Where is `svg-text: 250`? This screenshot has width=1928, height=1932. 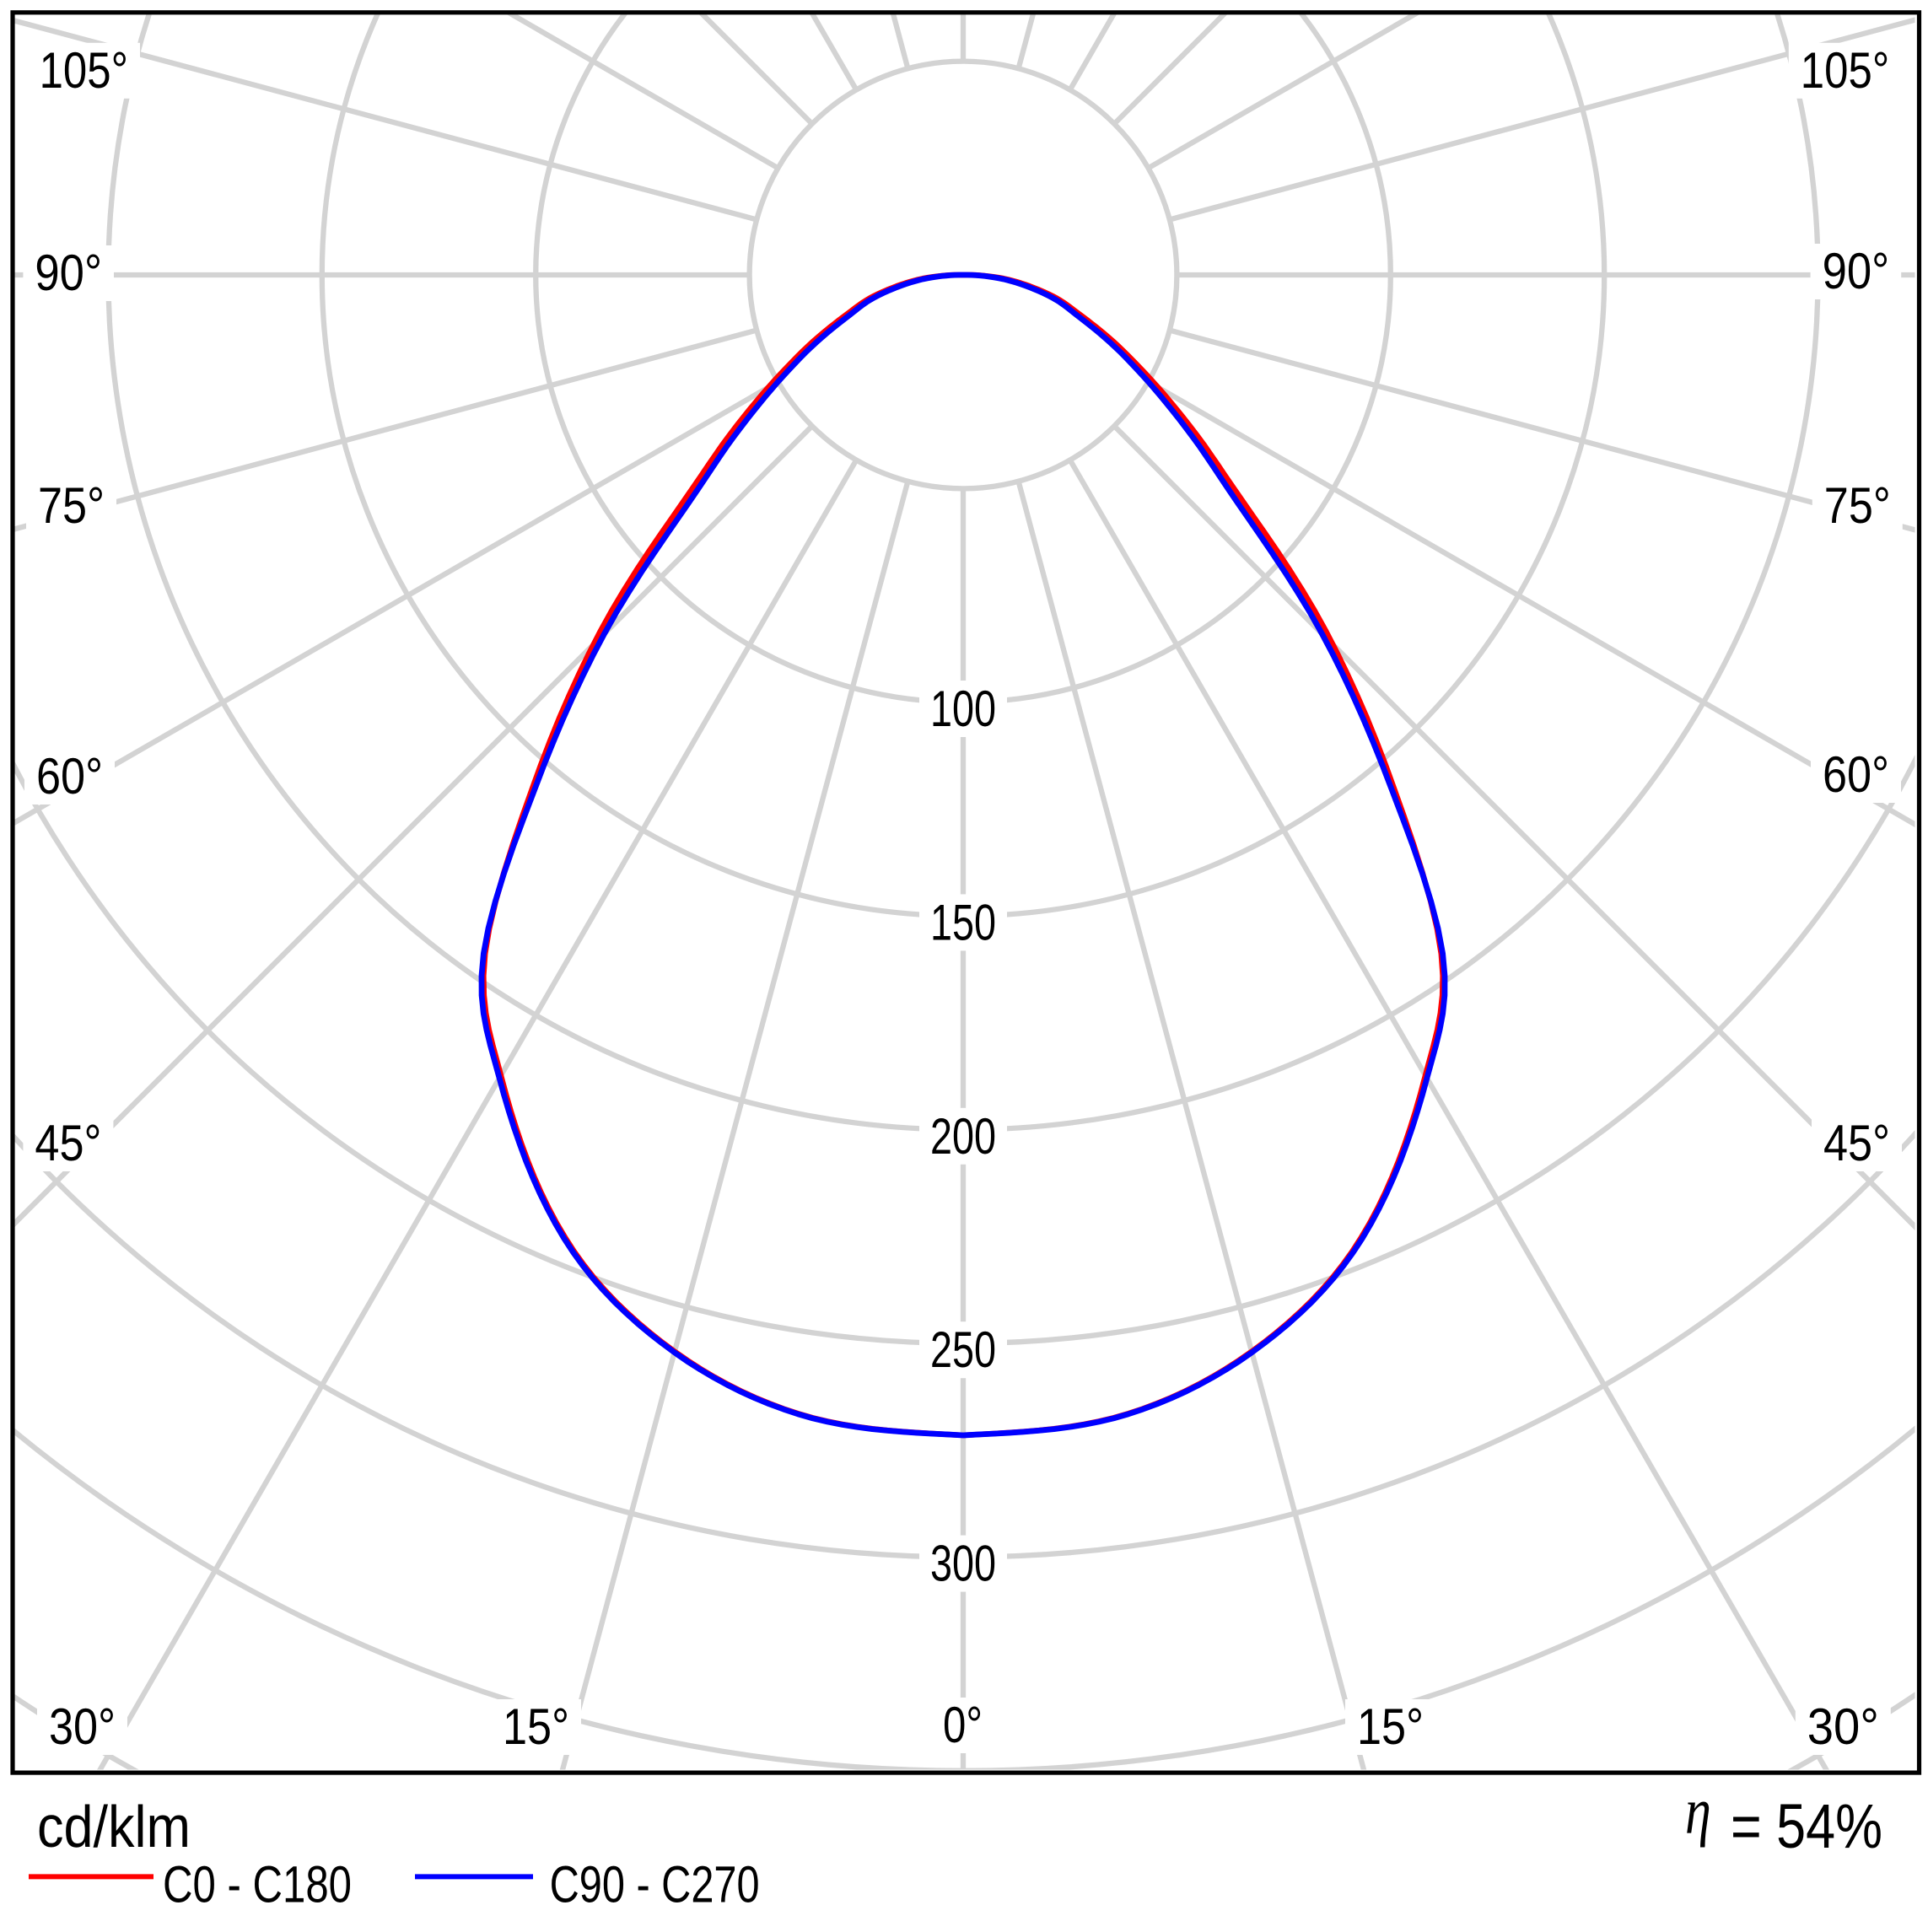
svg-text: 250 is located at coordinates (963, 1350).